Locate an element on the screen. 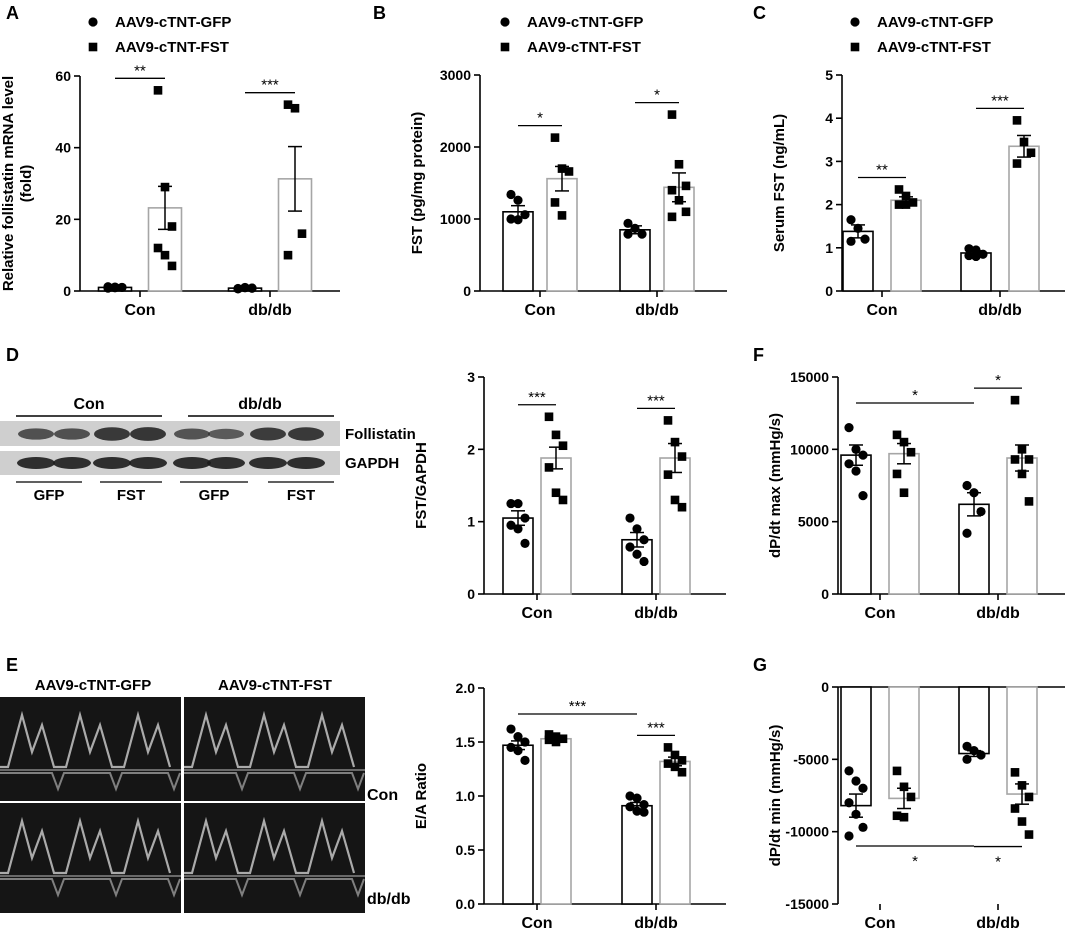 Image resolution: width=1065 pixels, height=932 pixels. y-axis-label: Relative follistatin mRNA level is located at coordinates (8, 183).